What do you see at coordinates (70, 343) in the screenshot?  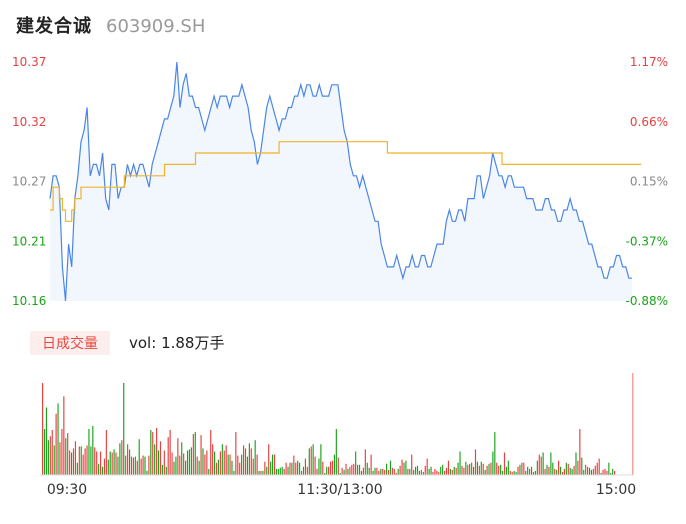 I see `volume-tab: 日成交量` at bounding box center [70, 343].